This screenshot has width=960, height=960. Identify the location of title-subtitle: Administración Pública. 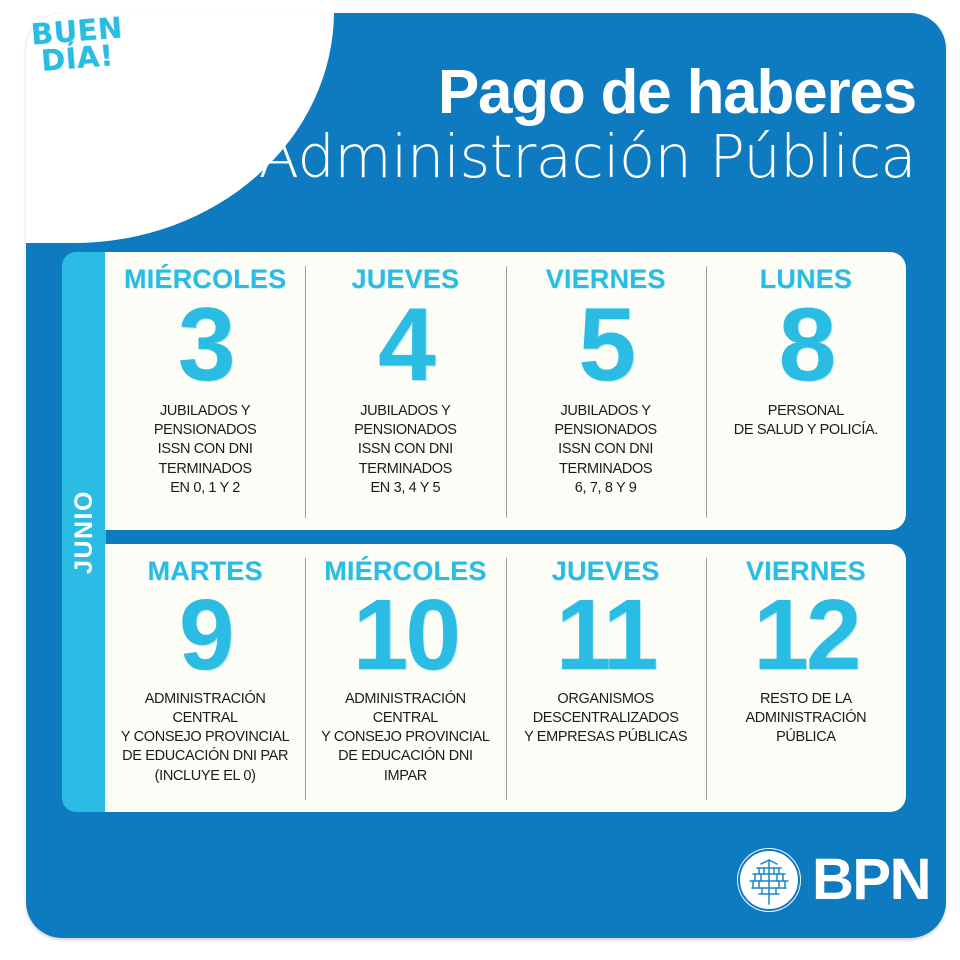
(587, 156).